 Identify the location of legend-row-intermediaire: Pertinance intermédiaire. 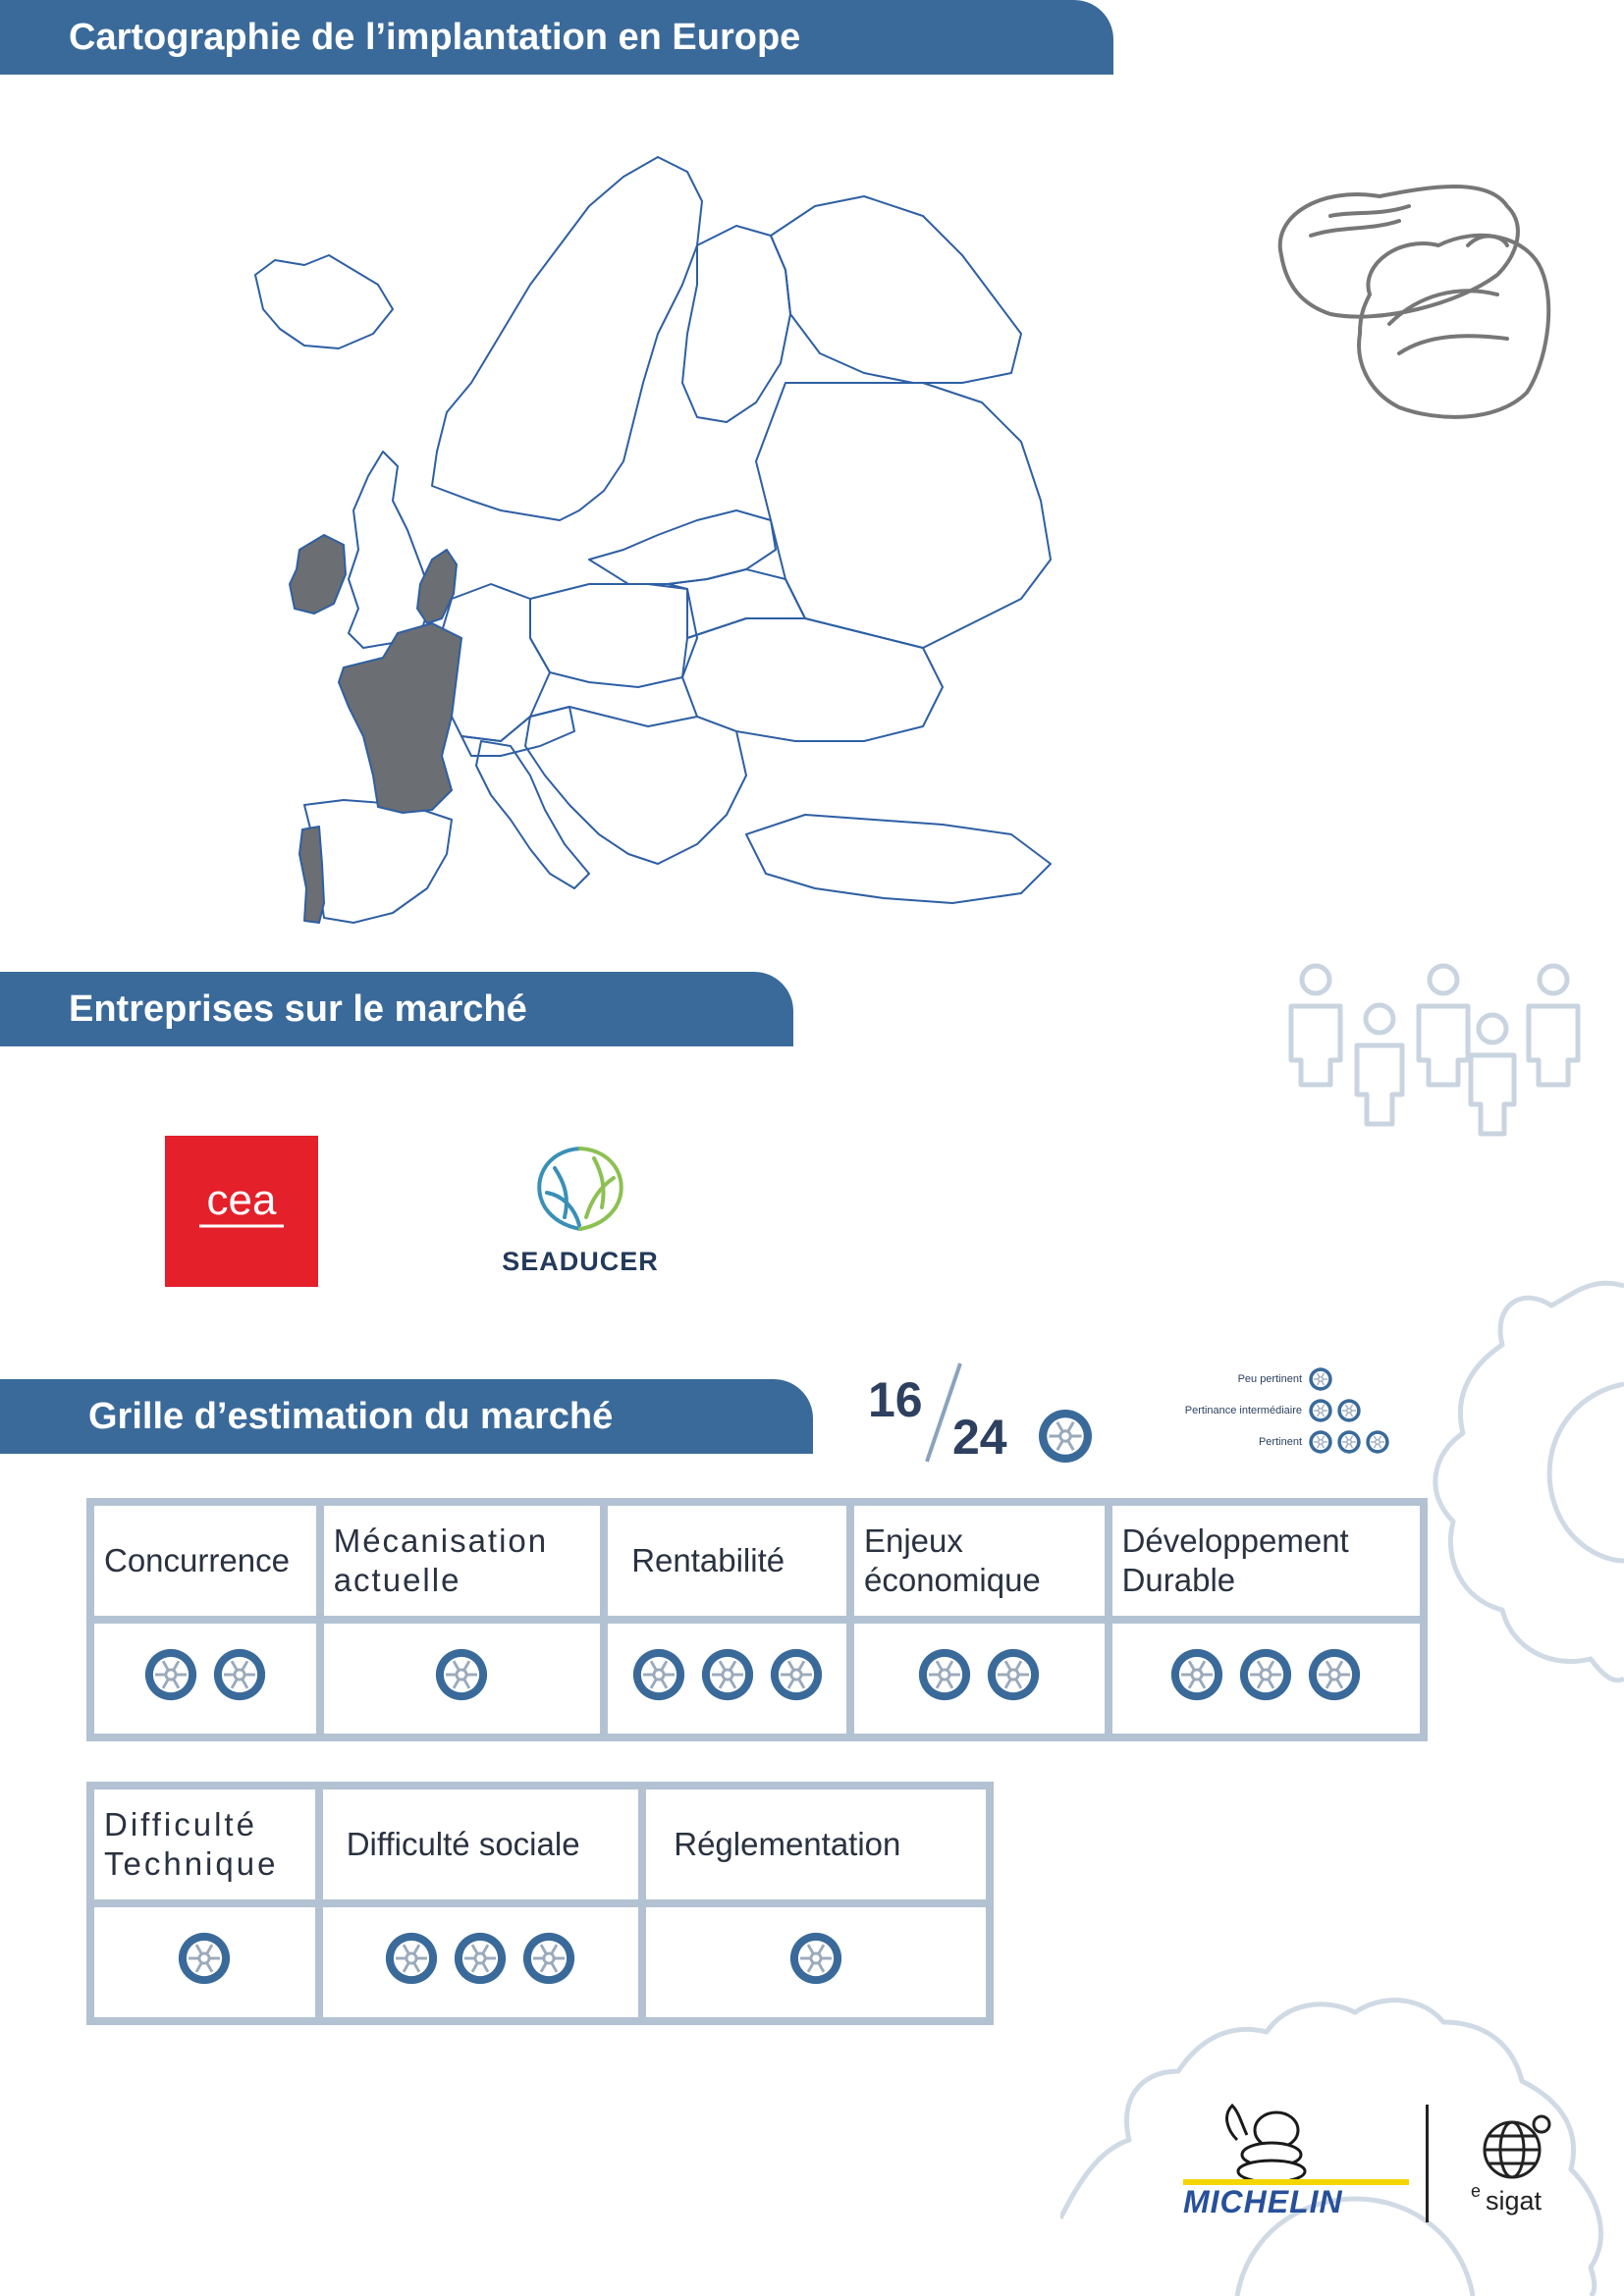
(1289, 1410).